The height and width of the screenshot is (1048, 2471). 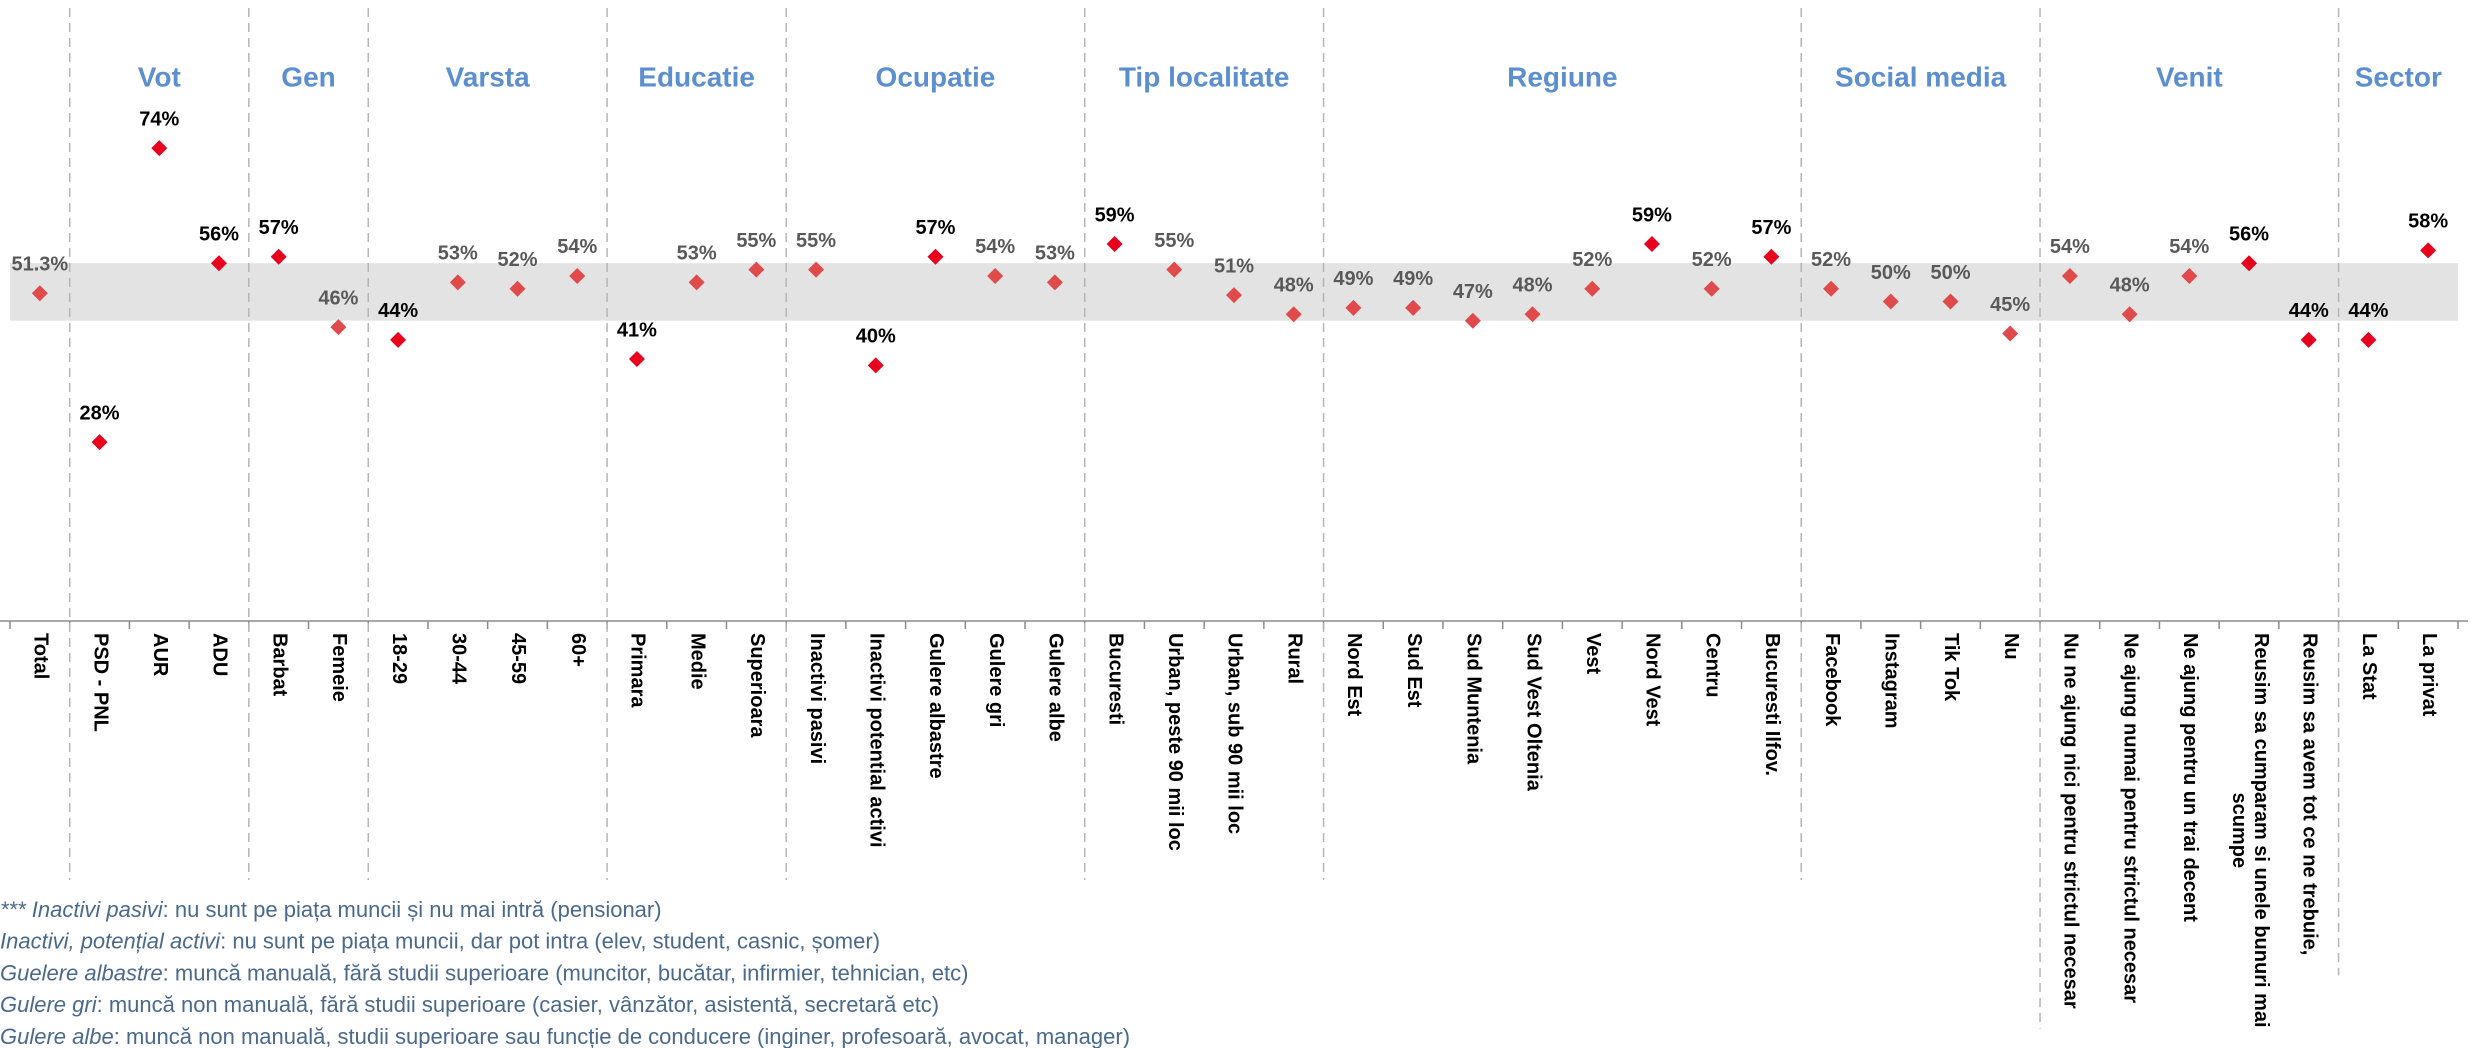 What do you see at coordinates (1115, 679) in the screenshot?
I see `category-label: Bucuresti` at bounding box center [1115, 679].